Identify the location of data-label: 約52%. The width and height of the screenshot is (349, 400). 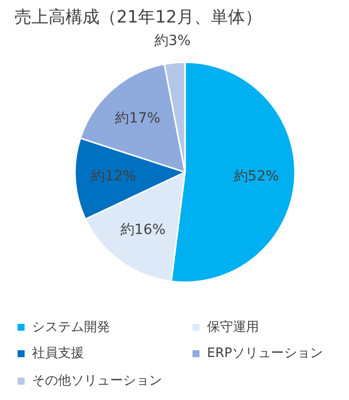
(256, 176).